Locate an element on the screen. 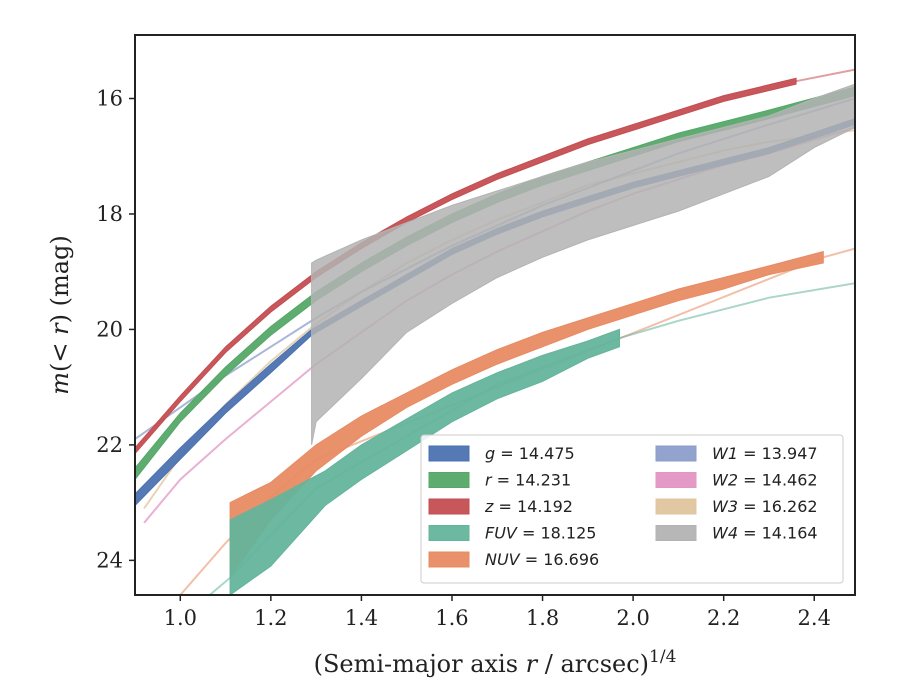 This screenshot has height=700, width=900. y-tick-label: 24 is located at coordinates (109, 560).